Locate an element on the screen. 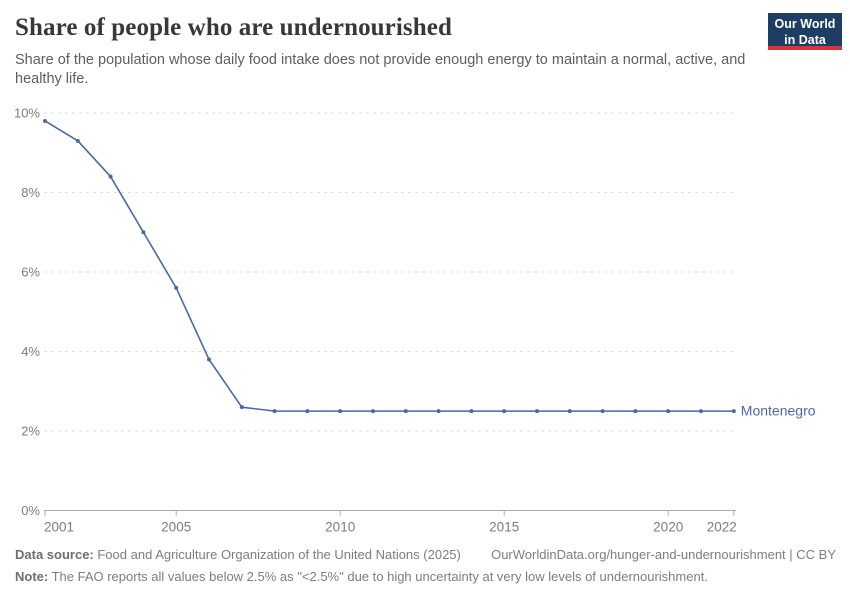 The width and height of the screenshot is (850, 600). data-point-2010 is located at coordinates (340, 411).